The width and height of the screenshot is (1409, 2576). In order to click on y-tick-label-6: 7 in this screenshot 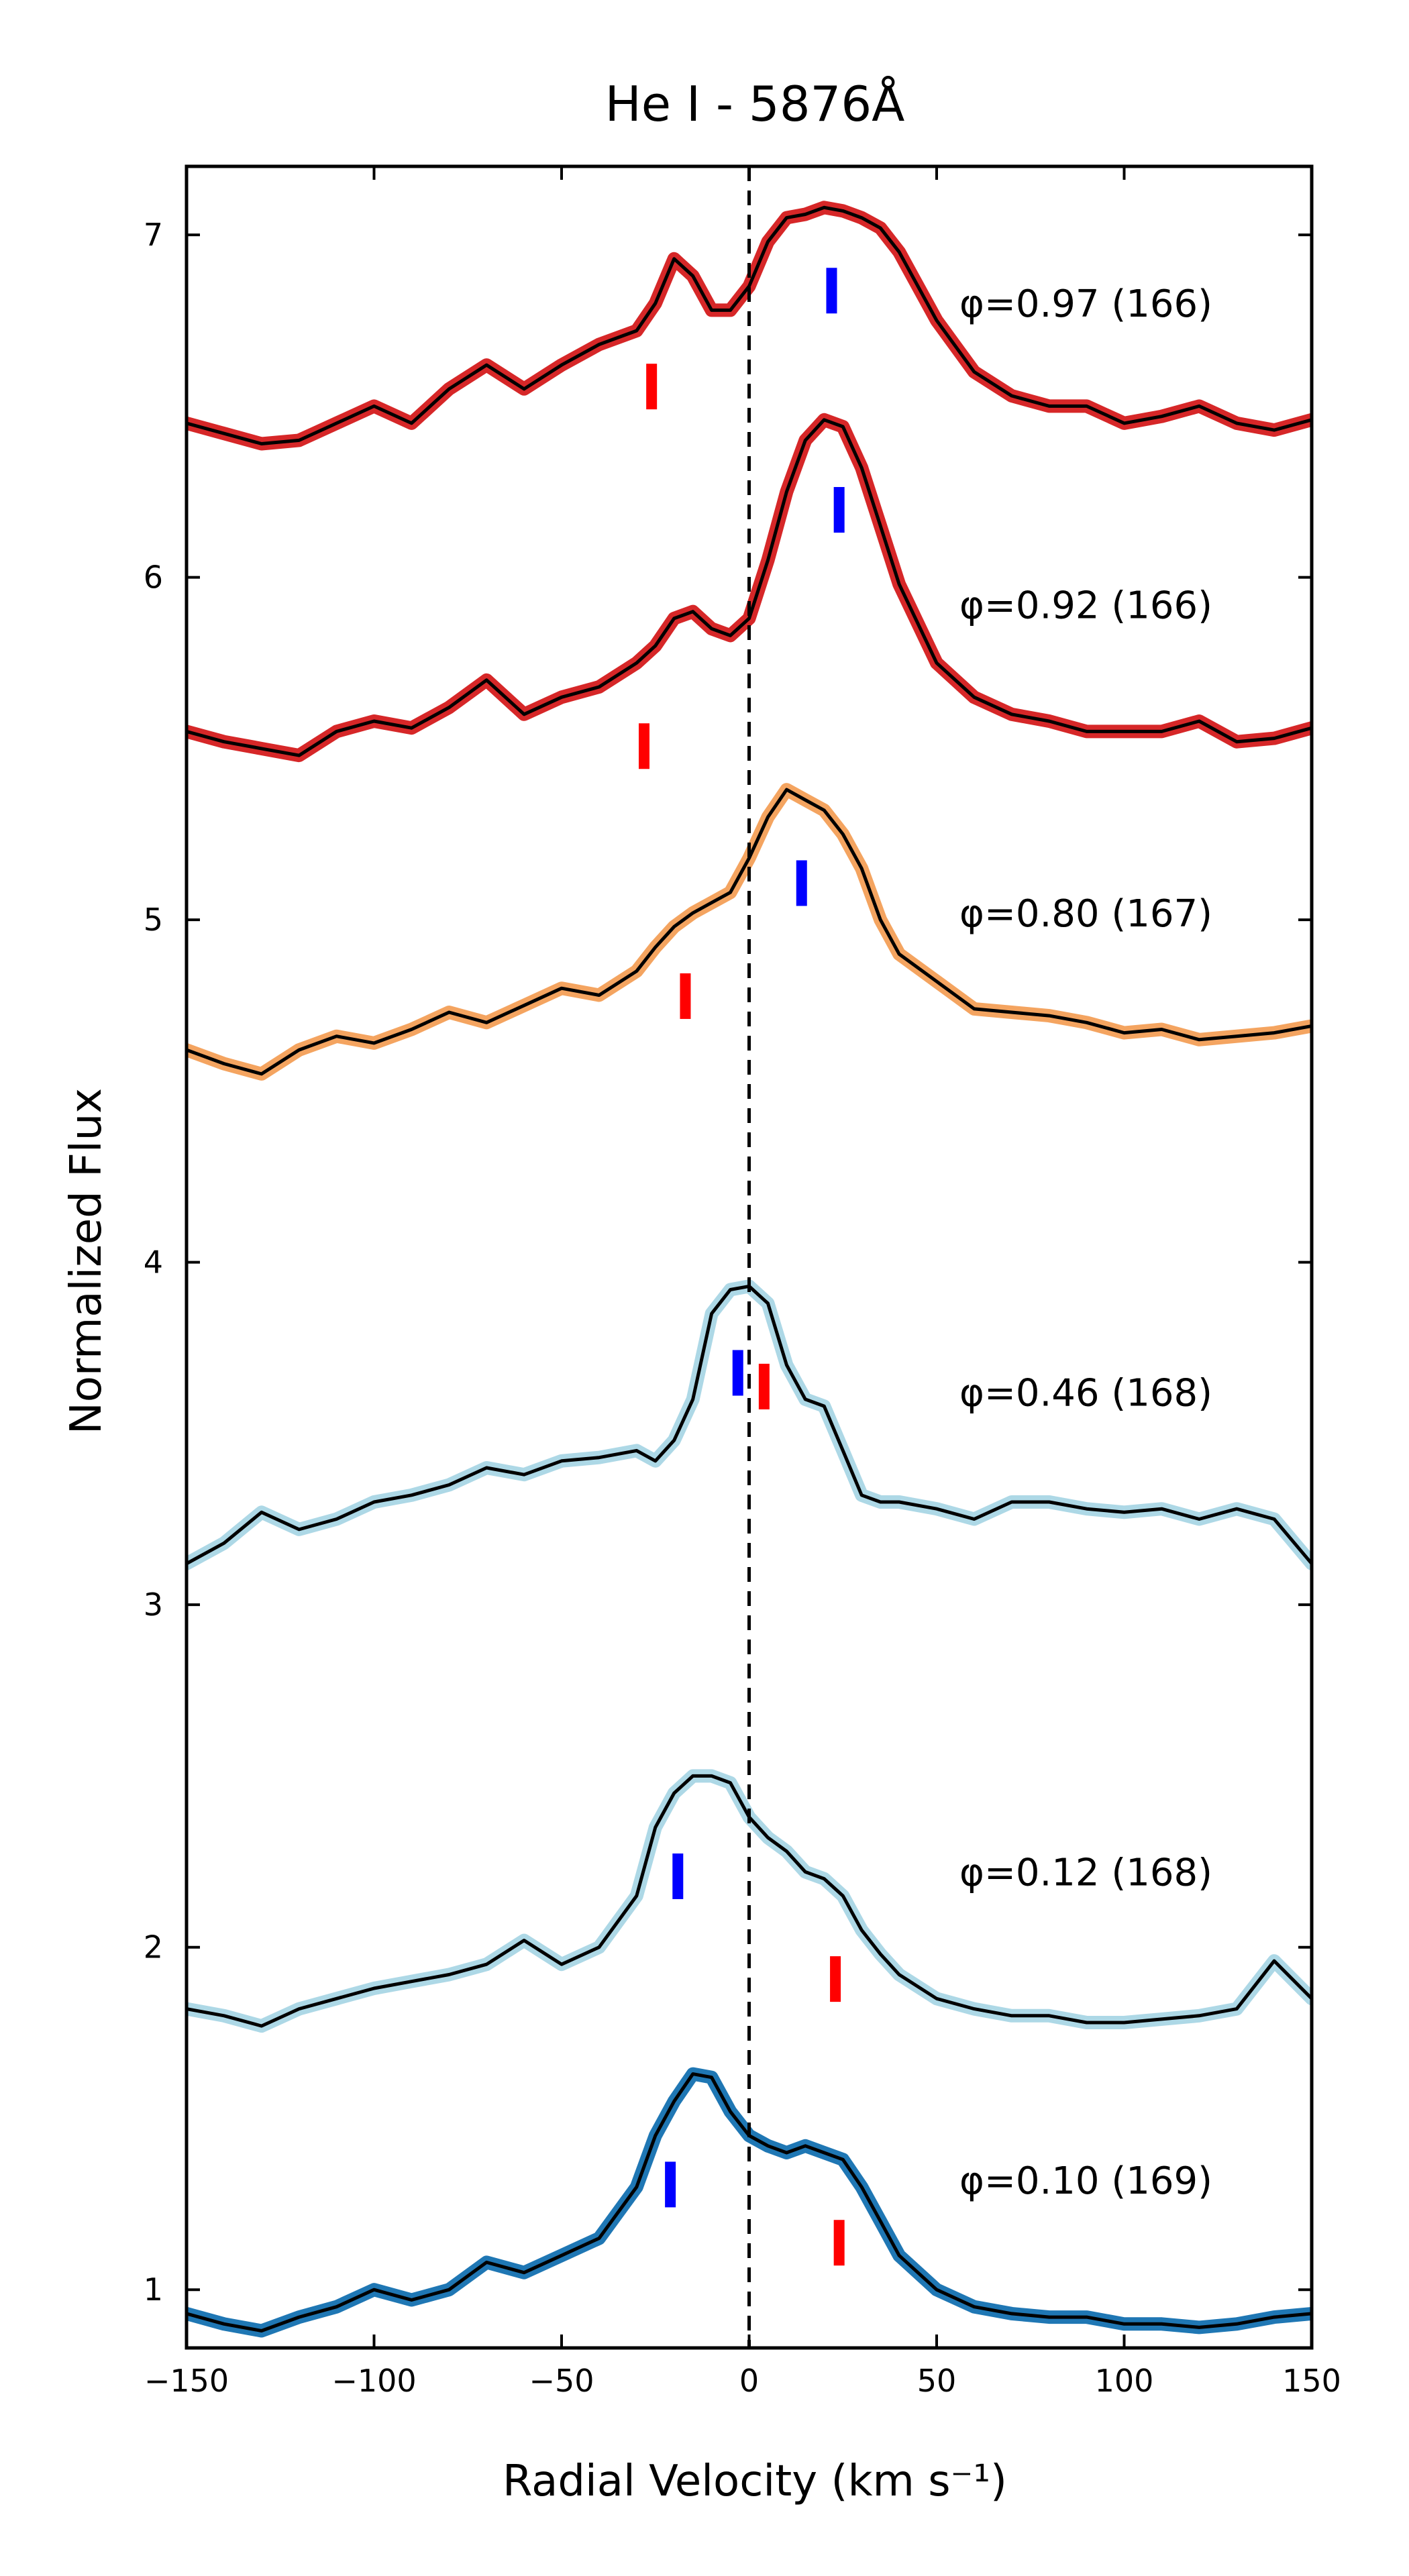, I will do `click(153, 235)`.